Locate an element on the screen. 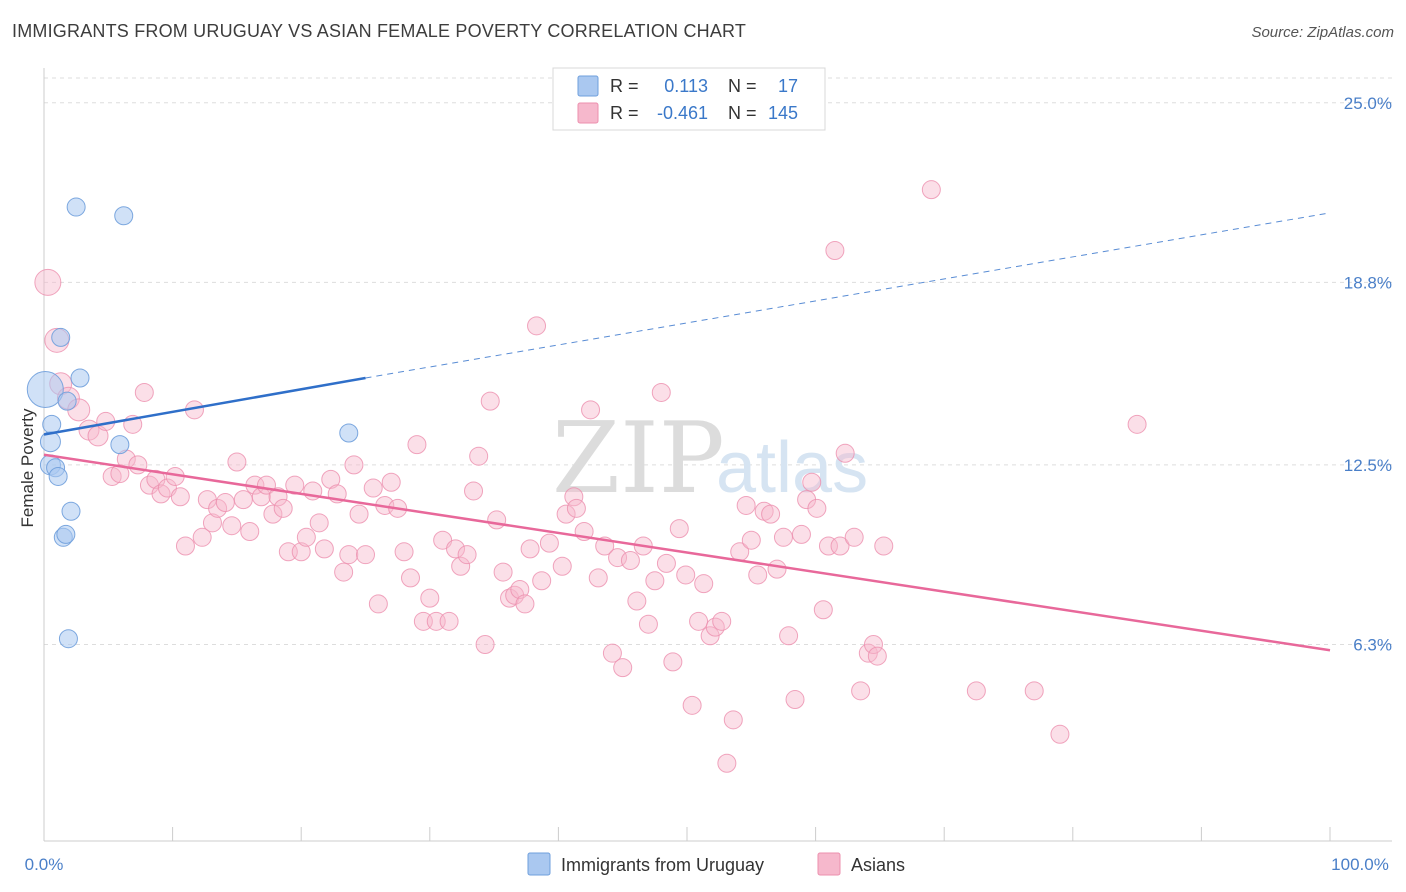 The image size is (1406, 892). chart-source: Source: ZipAtlas.com is located at coordinates (1322, 32).